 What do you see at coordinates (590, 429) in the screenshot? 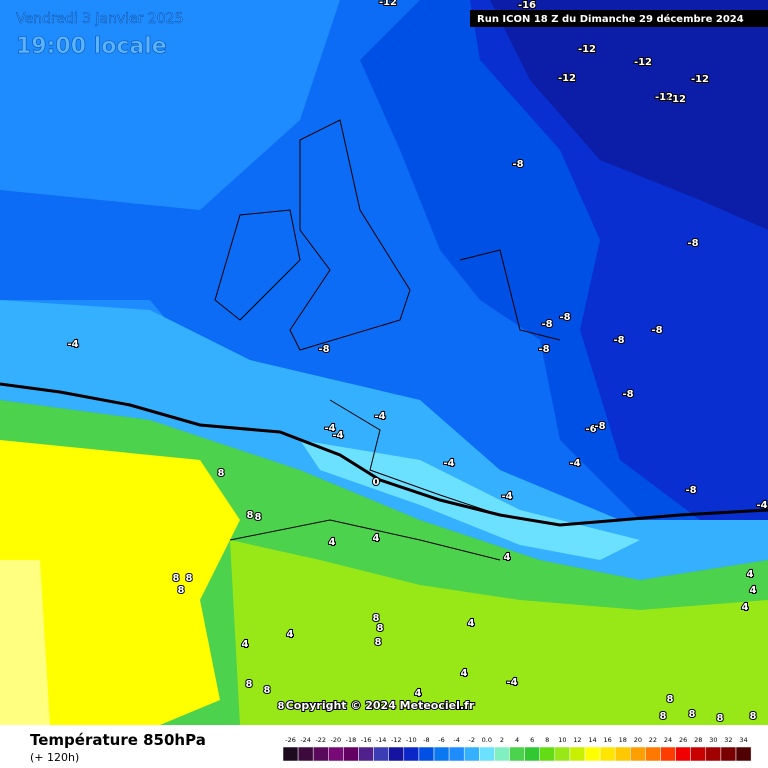
I see `temp-label: -6` at bounding box center [590, 429].